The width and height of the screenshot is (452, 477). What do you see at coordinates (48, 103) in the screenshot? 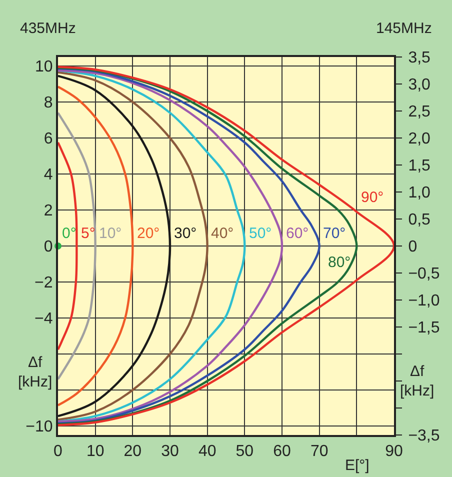
I see `y-tick-label: 8` at bounding box center [48, 103].